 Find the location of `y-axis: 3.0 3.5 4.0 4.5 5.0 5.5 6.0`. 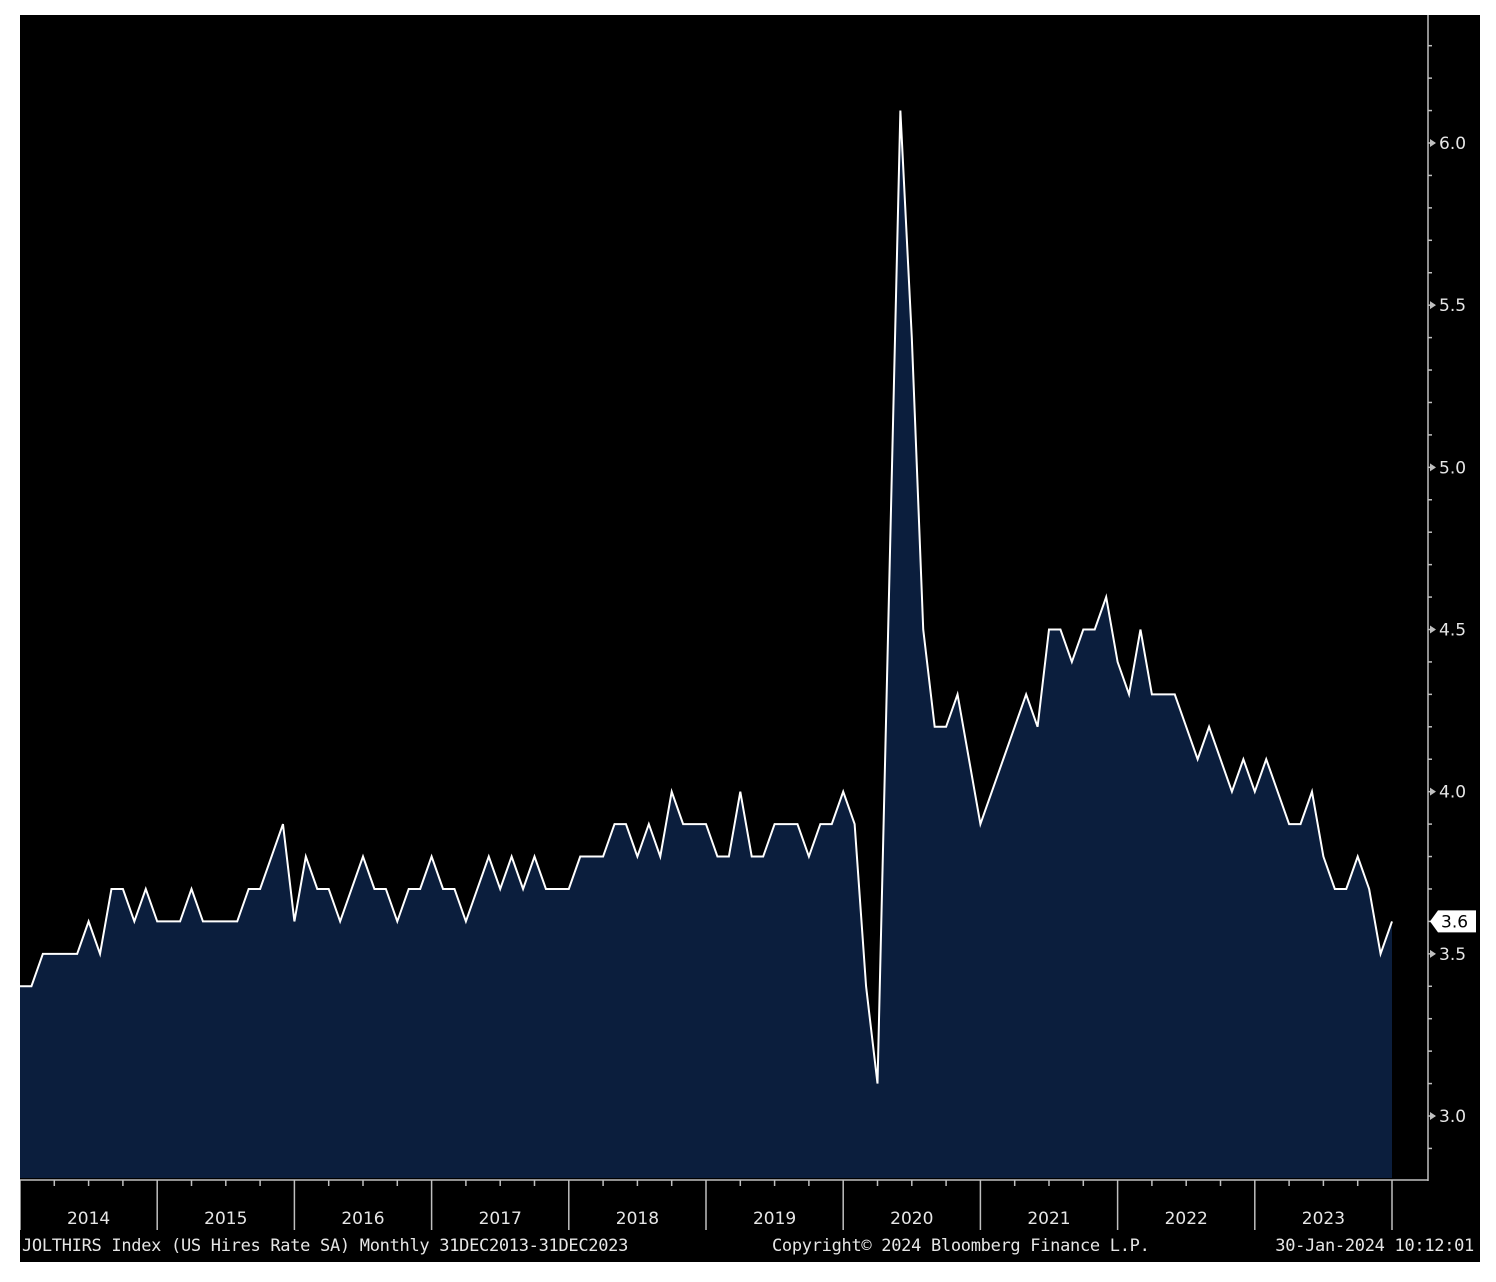

y-axis: 3.0 3.5 4.0 4.5 5.0 5.5 6.0 is located at coordinates (1446, 598).